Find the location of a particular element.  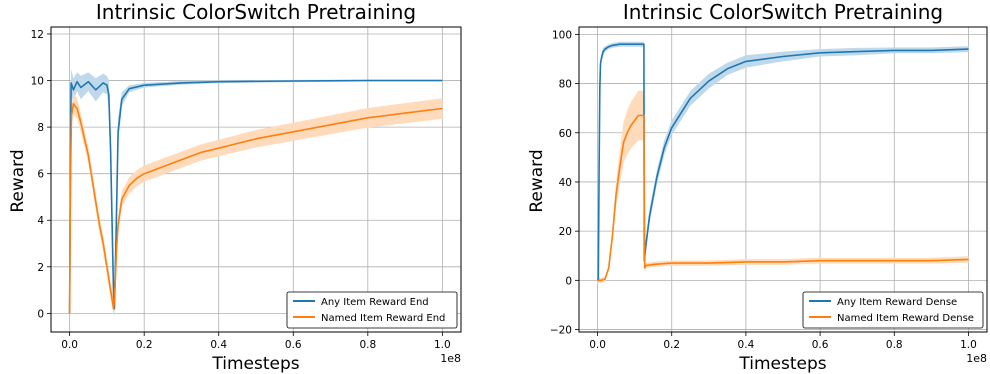

chart-right-legend-box is located at coordinates (893, 310).